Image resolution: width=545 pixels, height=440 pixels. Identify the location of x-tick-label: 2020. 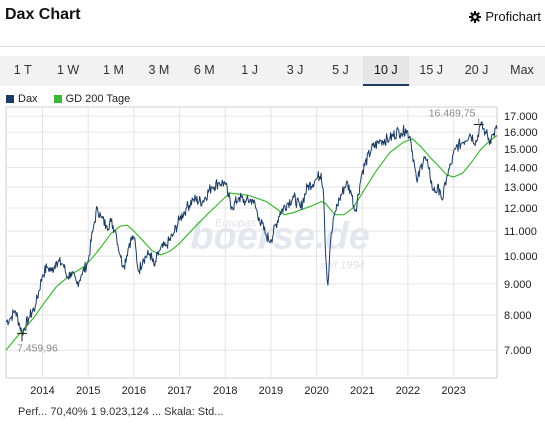
(316, 391).